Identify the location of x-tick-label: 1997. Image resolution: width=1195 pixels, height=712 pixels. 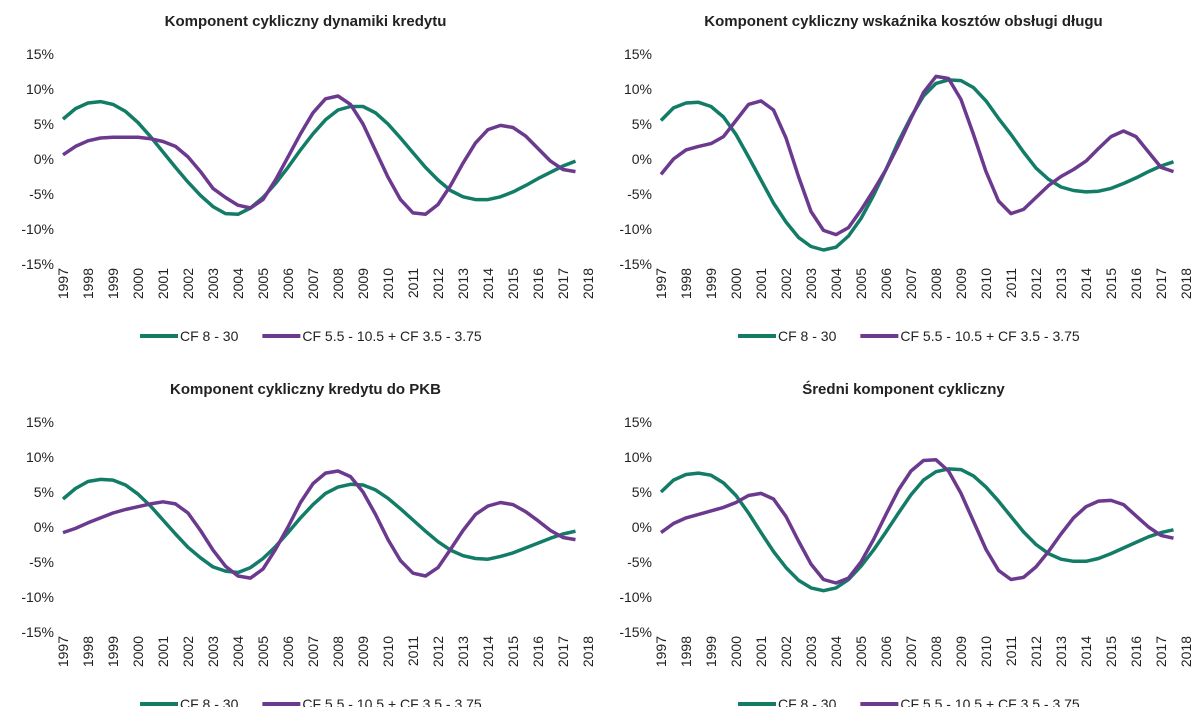
(63, 651).